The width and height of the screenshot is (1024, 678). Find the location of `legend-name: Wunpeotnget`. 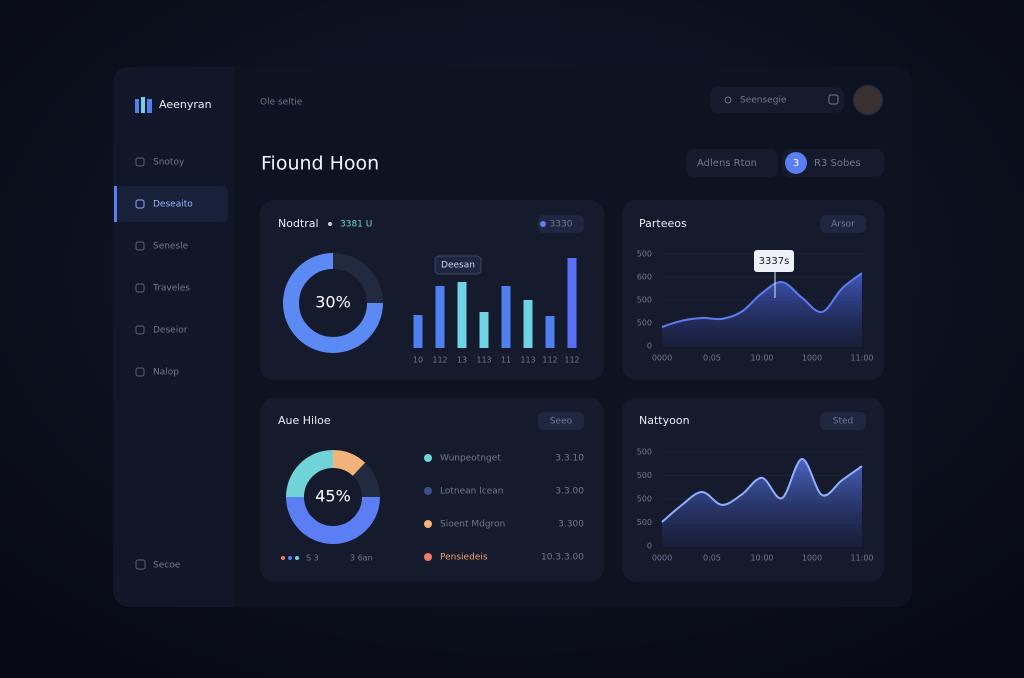

legend-name: Wunpeotnget is located at coordinates (470, 459).